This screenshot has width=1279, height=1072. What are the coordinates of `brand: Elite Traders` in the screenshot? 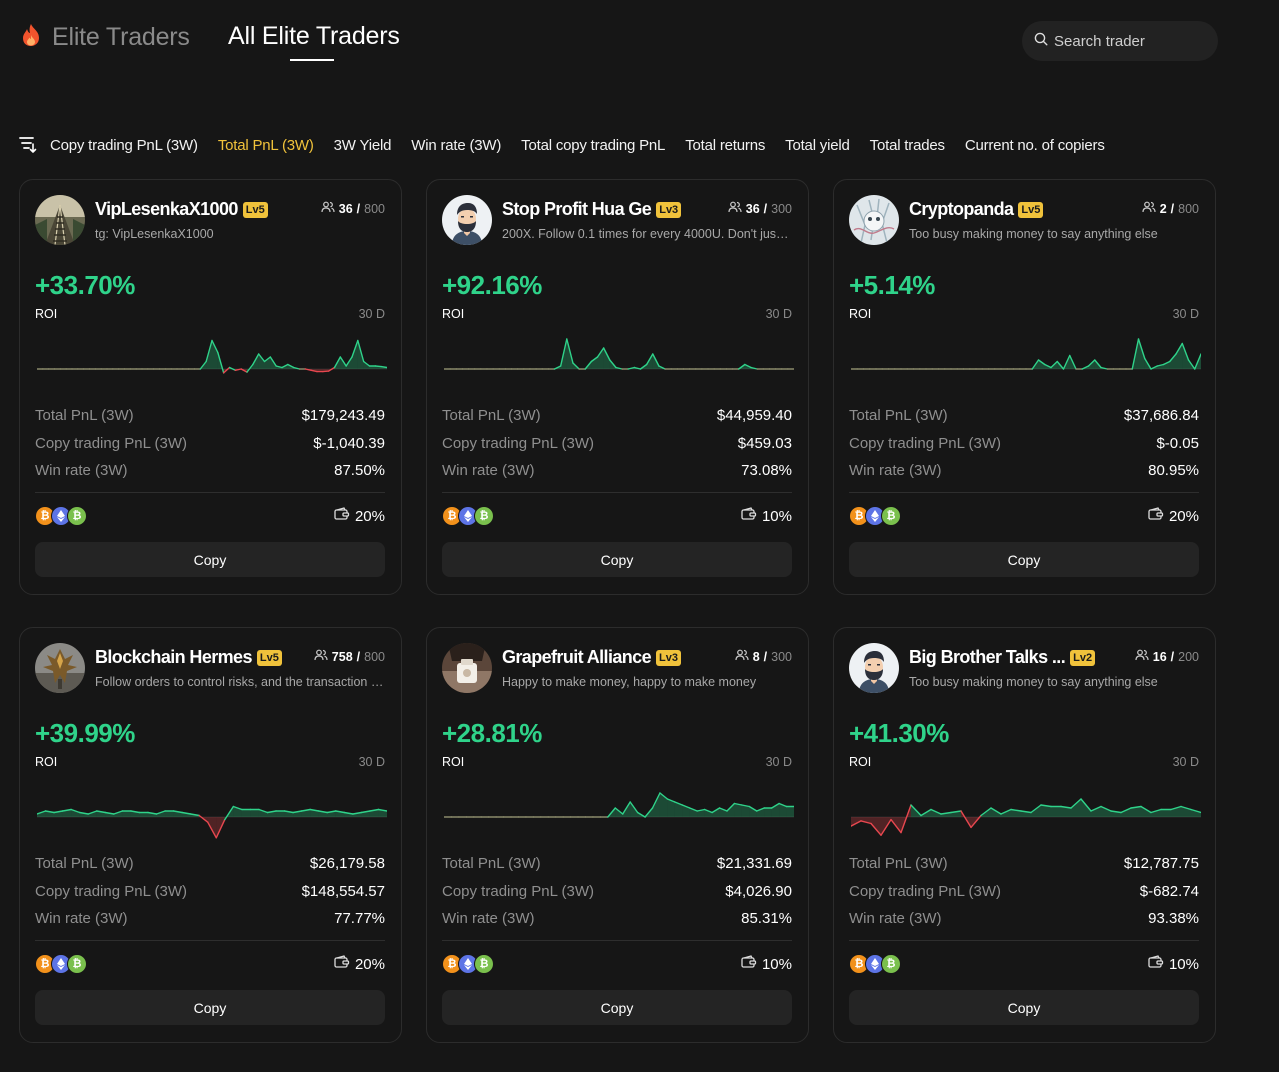 It's located at (104, 37).